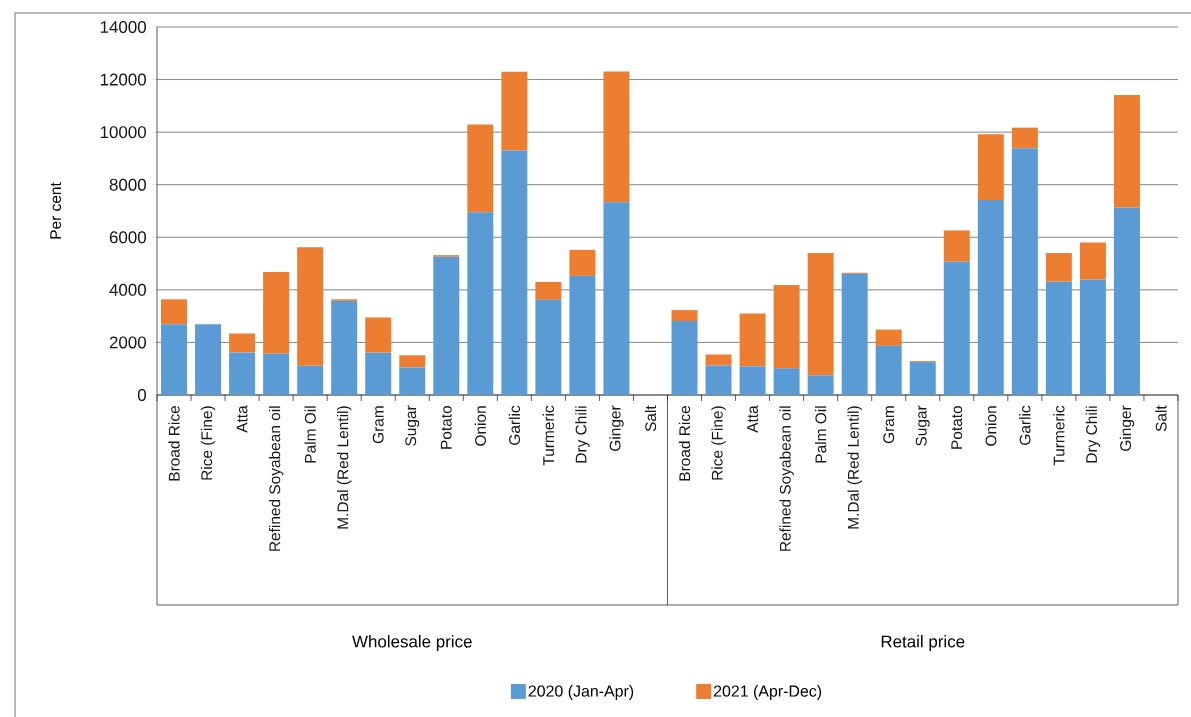 The height and width of the screenshot is (717, 1191). Describe the element at coordinates (123, 79) in the screenshot. I see `y-tick-label: 12000` at that location.